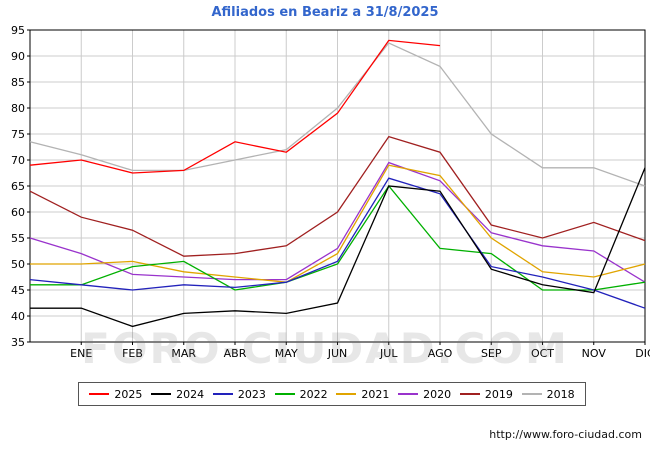 This screenshot has width=650, height=450. What do you see at coordinates (18, 238) in the screenshot?
I see `y-tick-label: 55` at bounding box center [18, 238].